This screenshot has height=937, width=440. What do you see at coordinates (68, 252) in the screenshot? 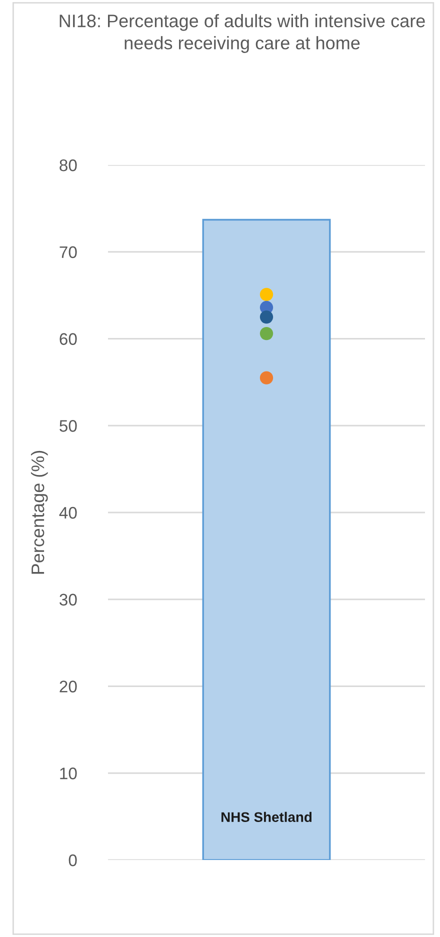
I see `y-tick-label: 70` at bounding box center [68, 252].